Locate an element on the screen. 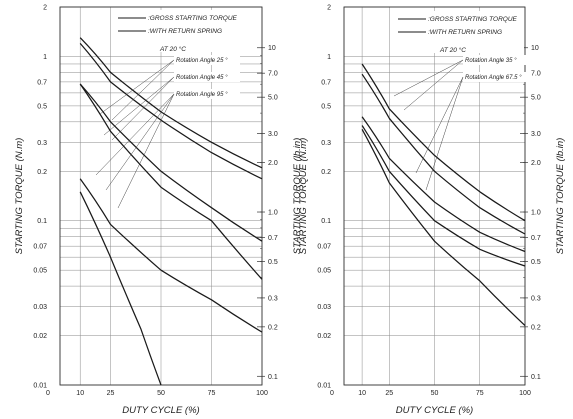 Image resolution: width=573 pixels, height=419 pixels. y2-tick-label: 2.0 is located at coordinates (273, 163).